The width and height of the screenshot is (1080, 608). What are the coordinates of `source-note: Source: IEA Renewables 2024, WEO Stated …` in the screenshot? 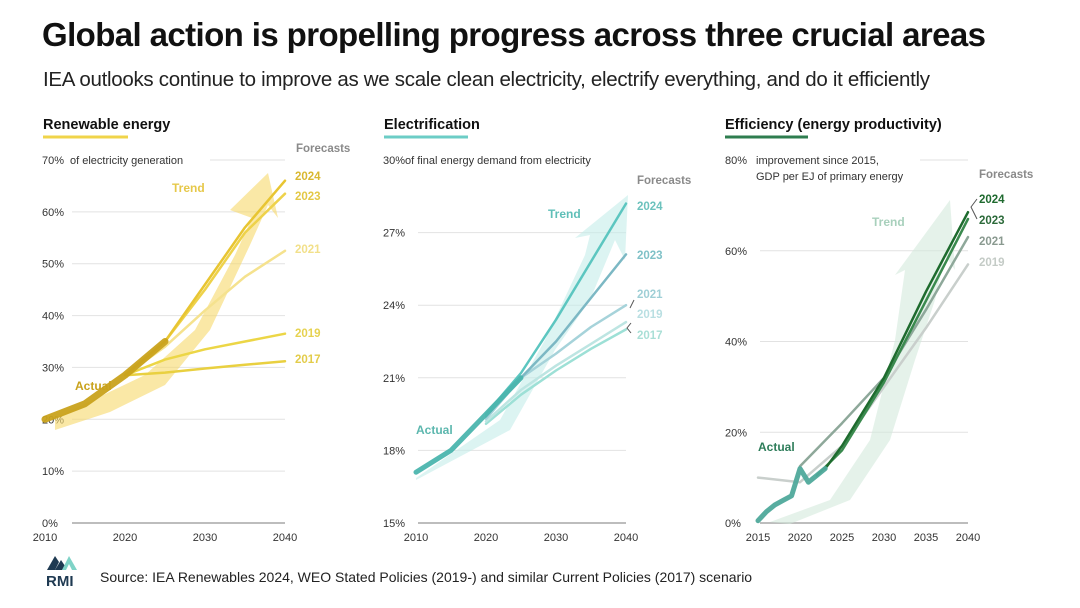 It's located at (426, 577).